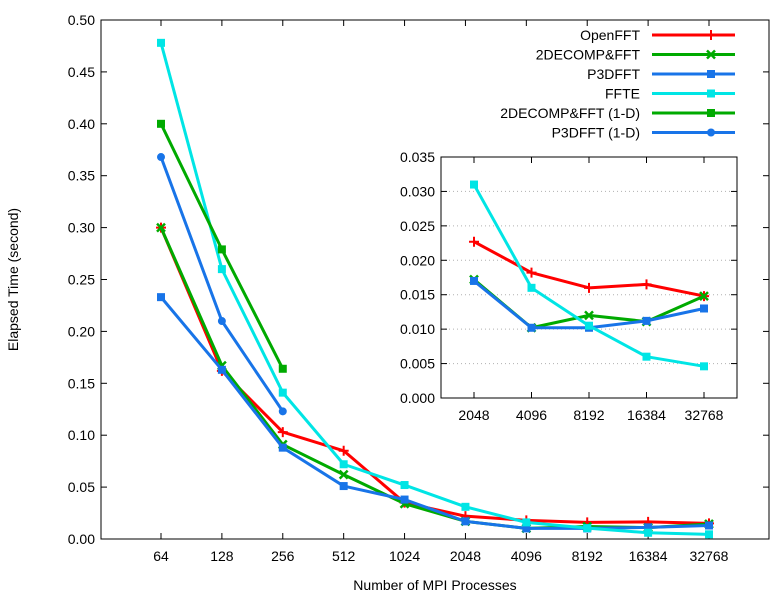 The width and height of the screenshot is (782, 600). What do you see at coordinates (81, 280) in the screenshot?
I see `y-tick-label: 0.25` at bounding box center [81, 280].